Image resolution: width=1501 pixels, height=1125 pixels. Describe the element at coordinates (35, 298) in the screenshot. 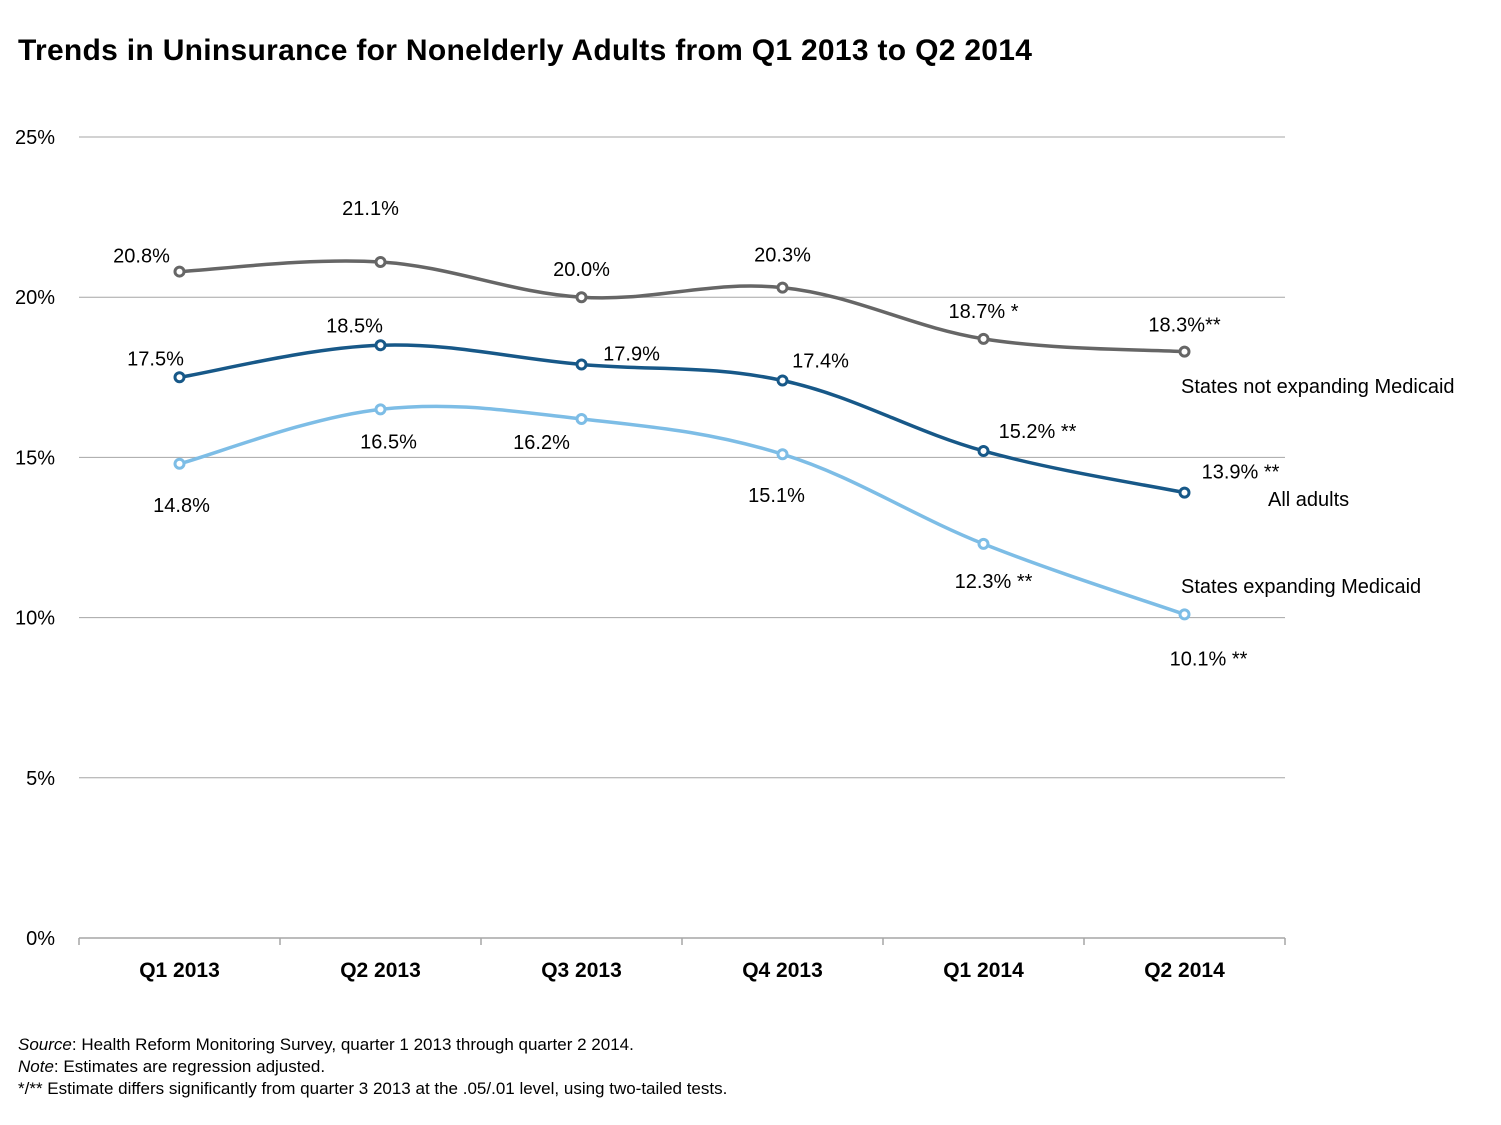

I see `y-tick-label: 20%` at that location.